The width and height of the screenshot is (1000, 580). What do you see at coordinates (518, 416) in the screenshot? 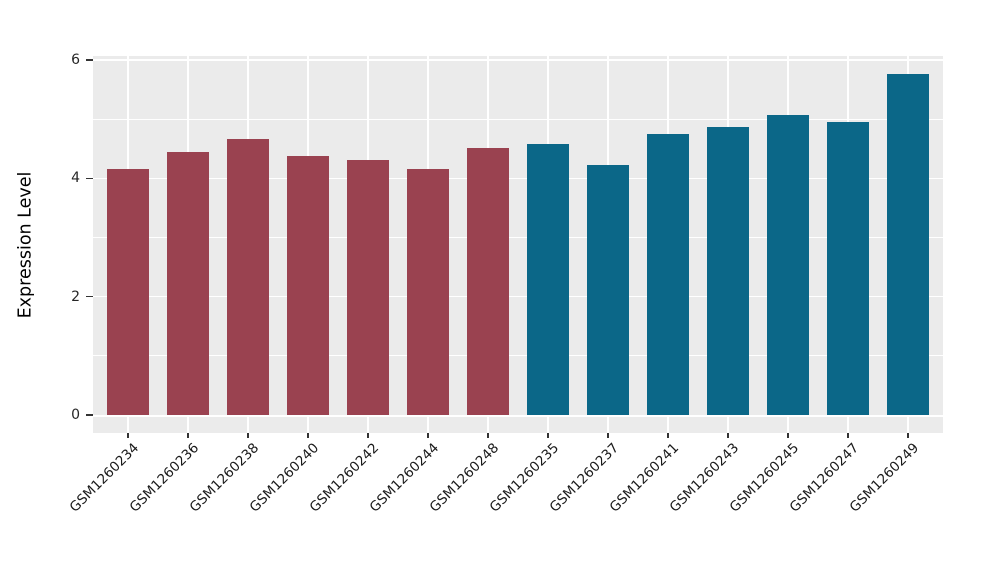
I see `gridline-zero` at bounding box center [518, 416].